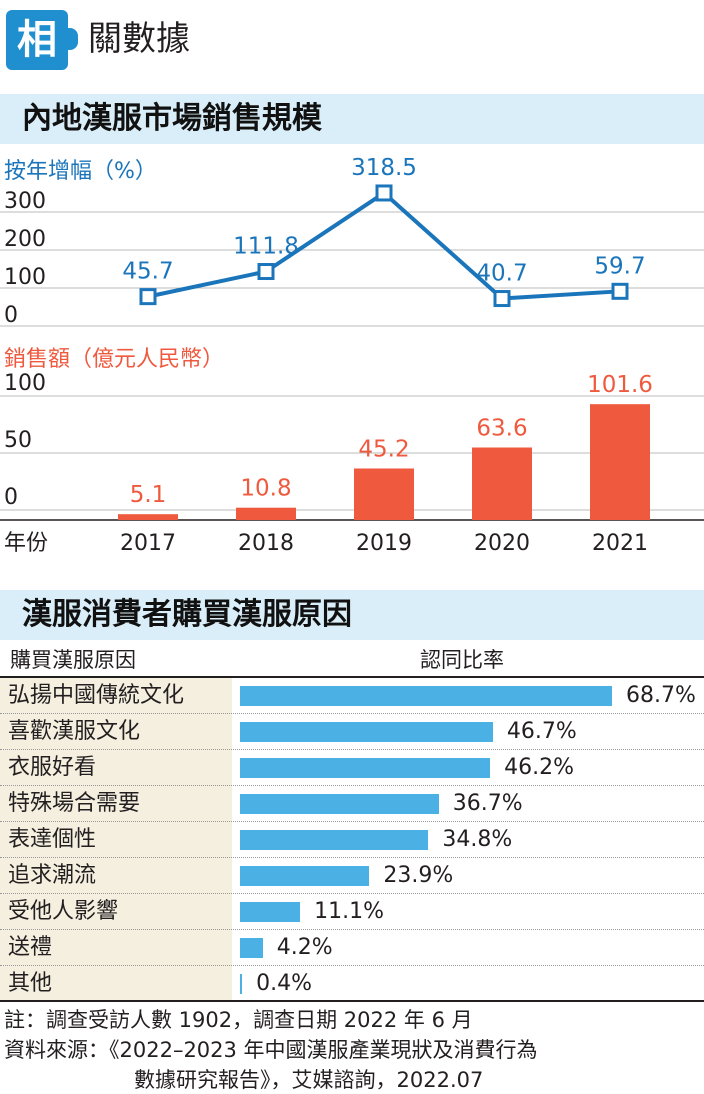  What do you see at coordinates (383, 449) in the screenshot?
I see `sales-data-label: 45.2` at bounding box center [383, 449].